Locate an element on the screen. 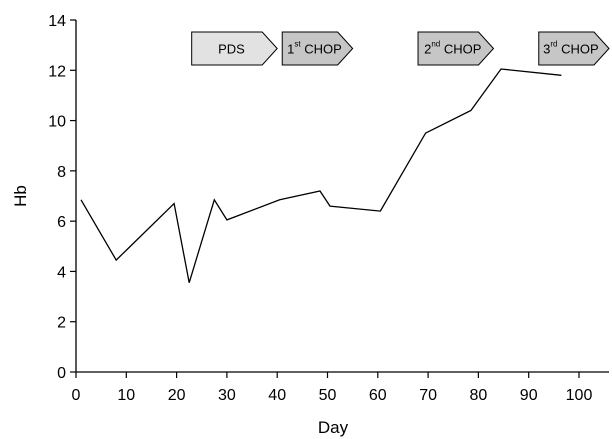  marker-label: 3rd CHOP is located at coordinates (571, 48).